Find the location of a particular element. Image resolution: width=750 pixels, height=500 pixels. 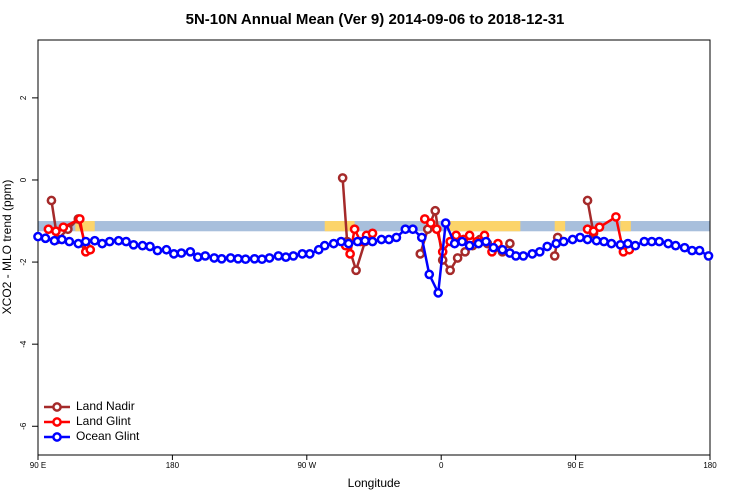

series-line is located at coordinates (339, 236).